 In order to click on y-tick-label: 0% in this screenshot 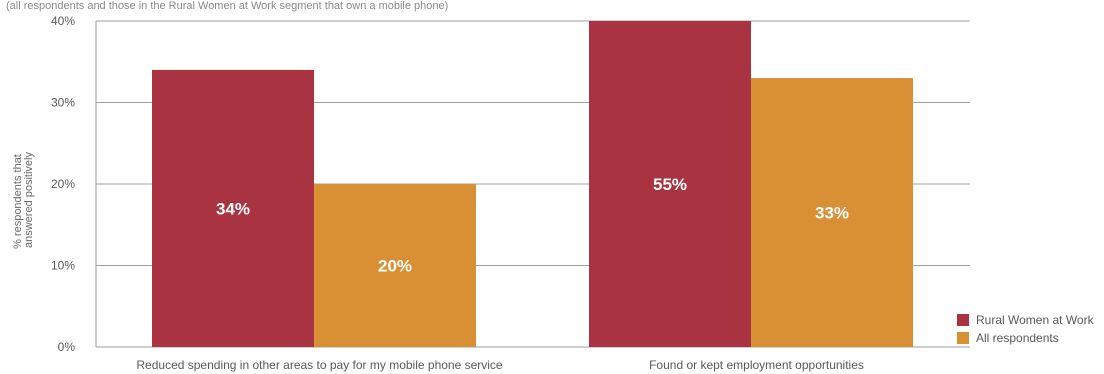, I will do `click(67, 347)`.